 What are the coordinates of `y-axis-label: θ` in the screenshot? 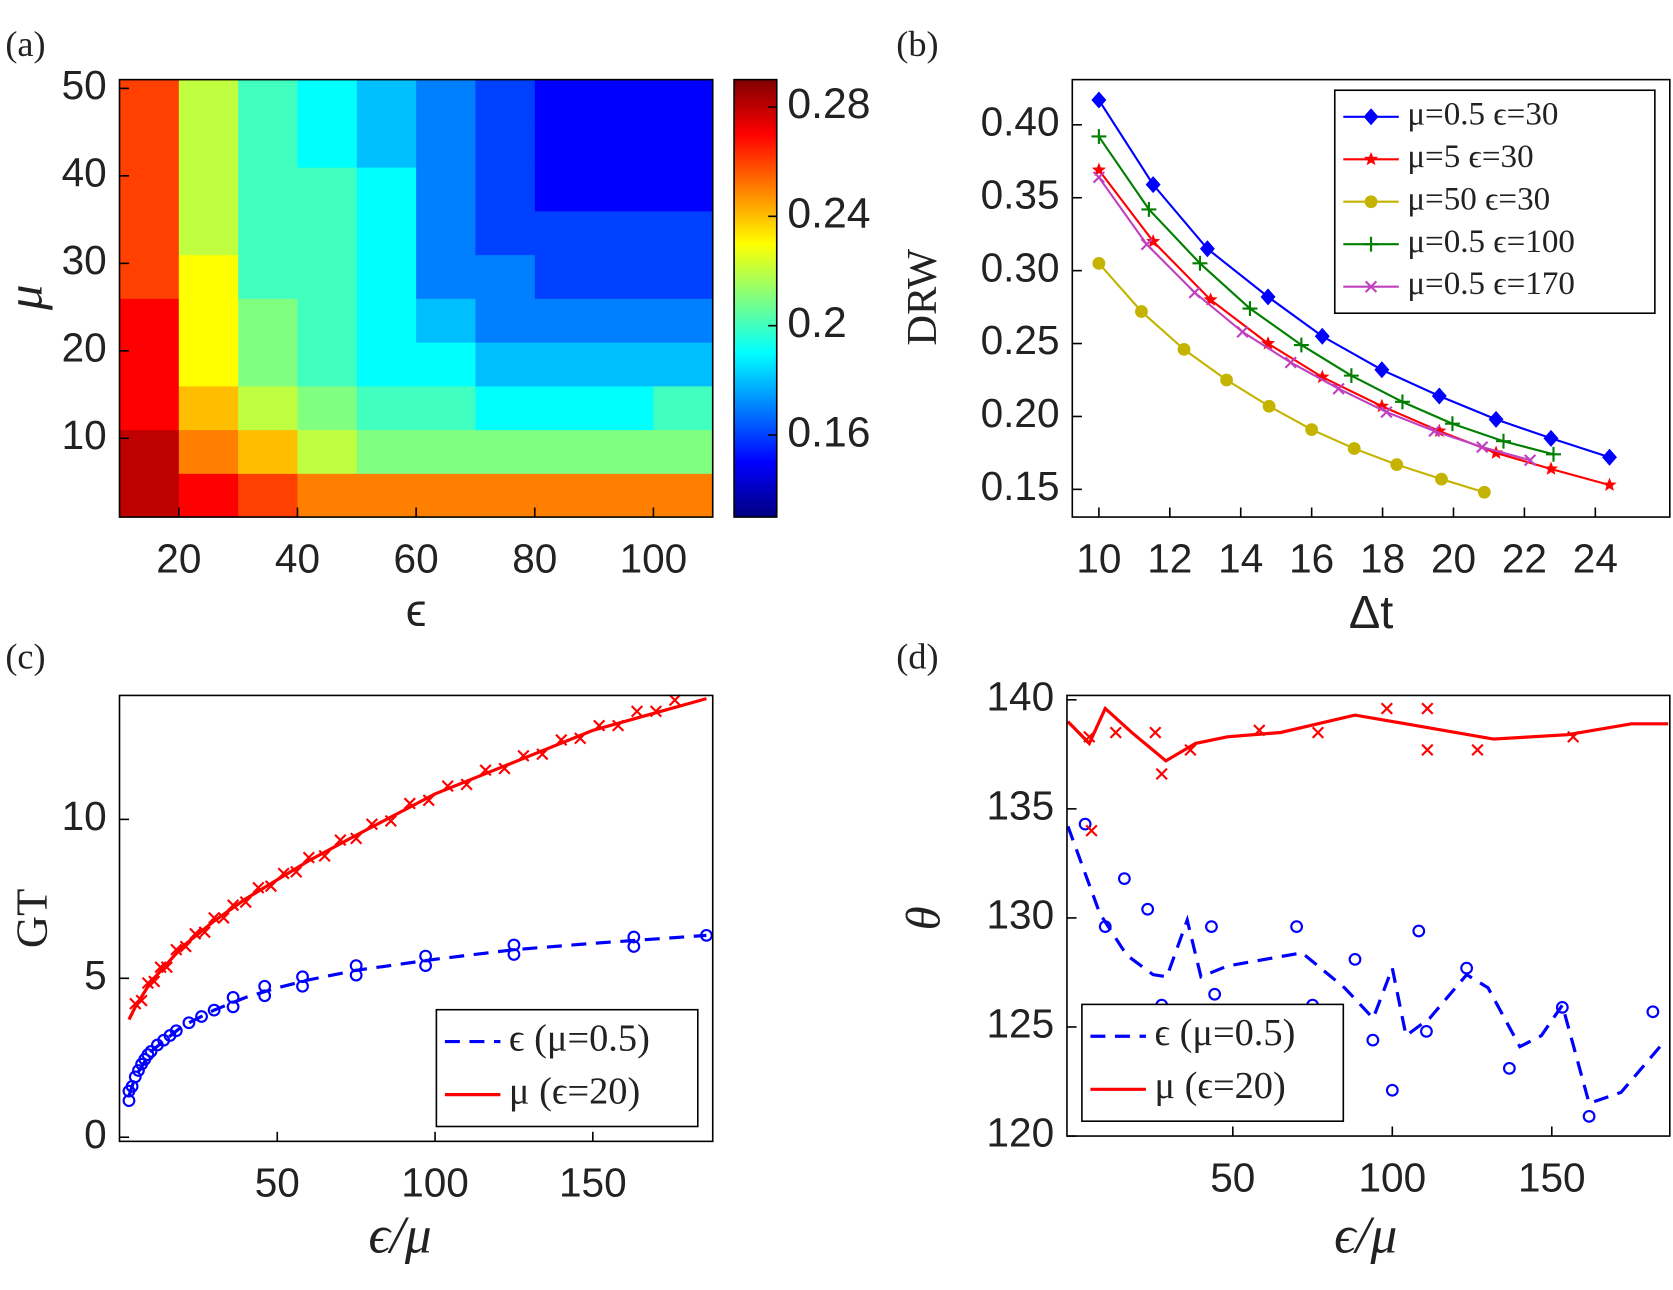 It's located at (922, 918).